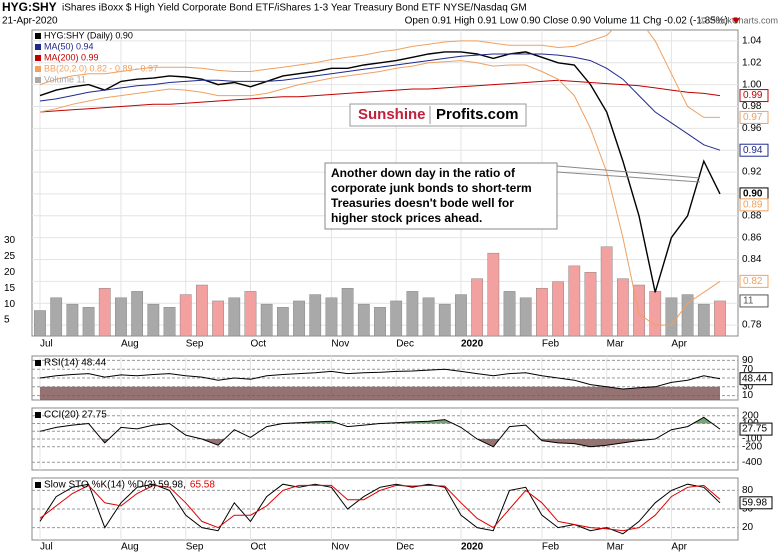 The width and height of the screenshot is (780, 557). I want to click on value-tag-label: 0.99, so click(753, 95).